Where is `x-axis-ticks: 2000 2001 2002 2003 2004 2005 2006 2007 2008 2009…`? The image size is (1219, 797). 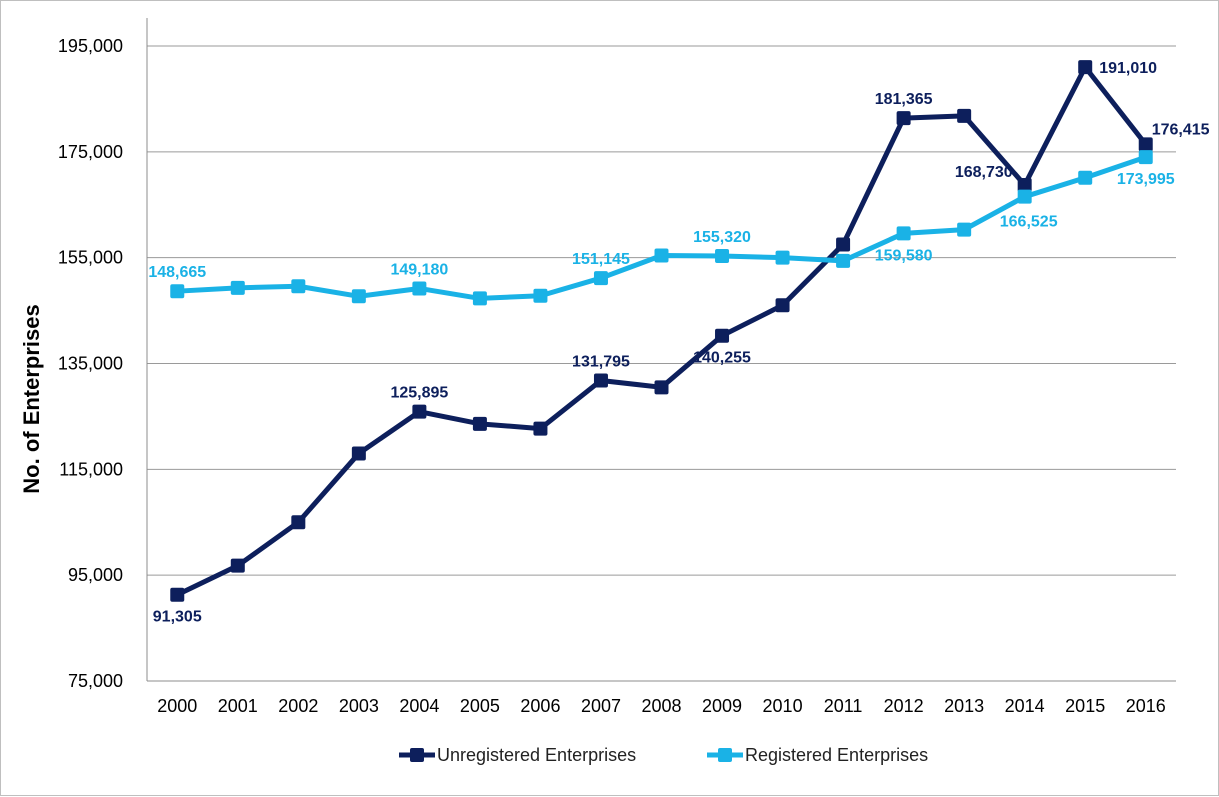 x-axis-ticks: 2000 2001 2002 2003 2004 2005 2006 2007 2008 2009… is located at coordinates (661, 706).